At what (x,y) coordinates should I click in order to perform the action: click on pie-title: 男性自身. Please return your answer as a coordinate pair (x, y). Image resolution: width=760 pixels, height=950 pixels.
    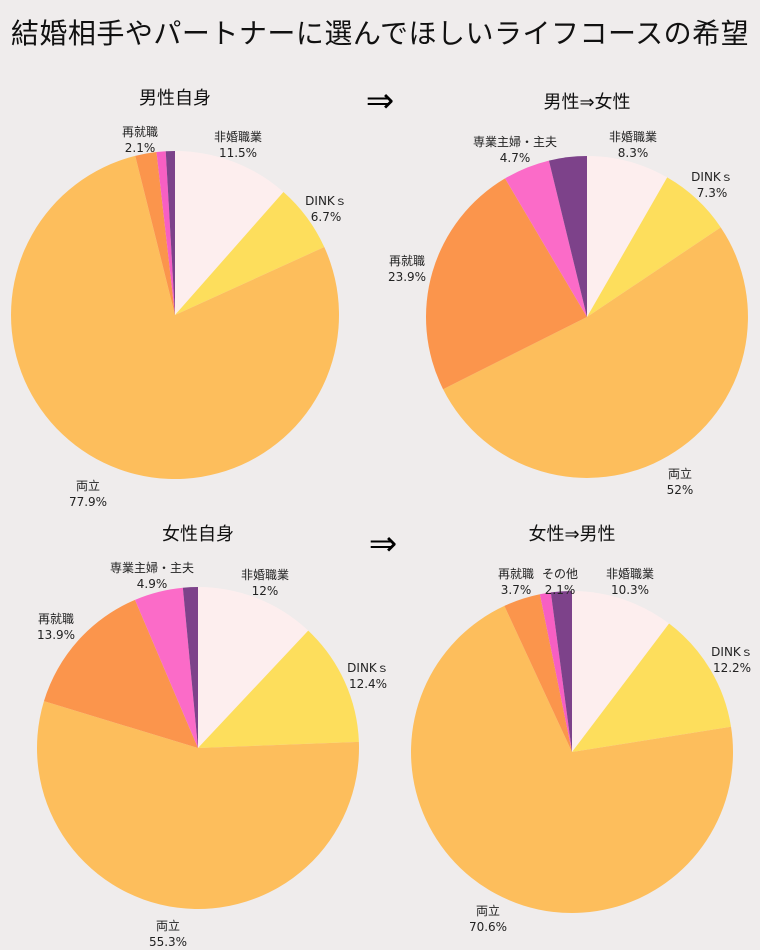
    Looking at the image, I should click on (175, 98).